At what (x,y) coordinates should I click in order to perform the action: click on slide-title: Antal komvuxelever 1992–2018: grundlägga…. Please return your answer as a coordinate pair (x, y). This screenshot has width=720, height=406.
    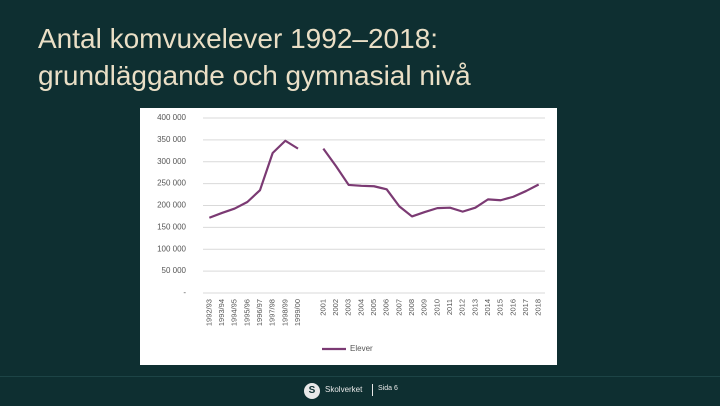
    Looking at the image, I should click on (254, 57).